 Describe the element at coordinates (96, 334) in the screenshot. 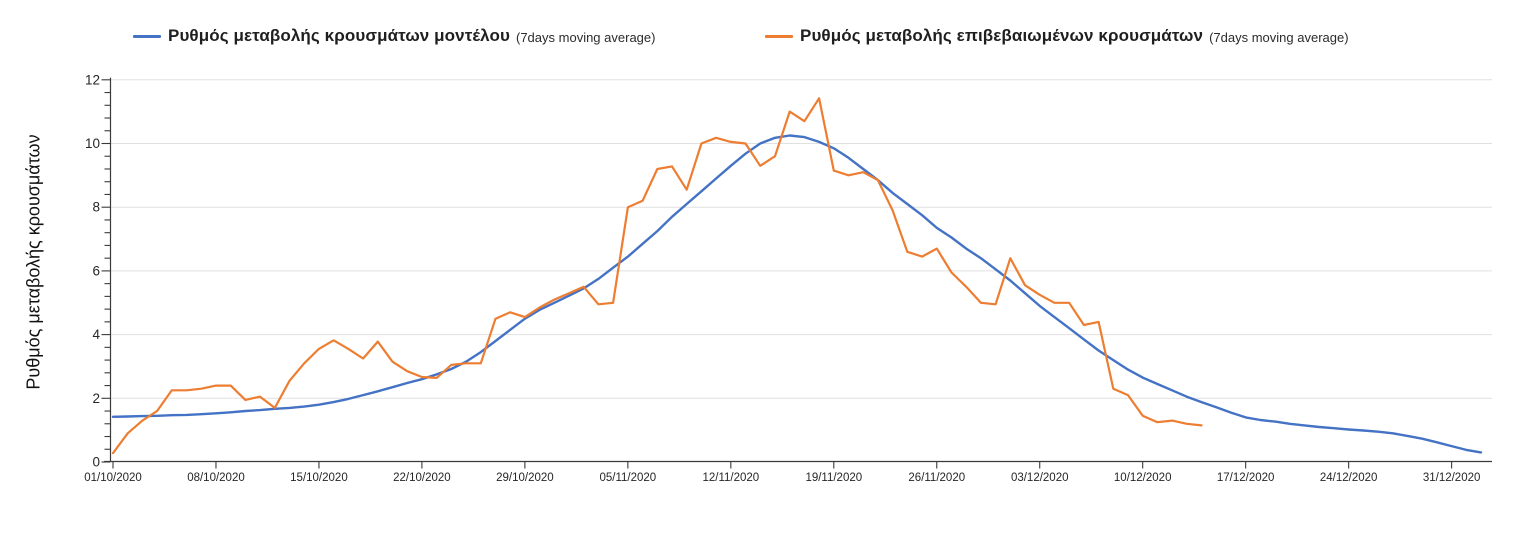

I see `y-tick-label: 4` at that location.